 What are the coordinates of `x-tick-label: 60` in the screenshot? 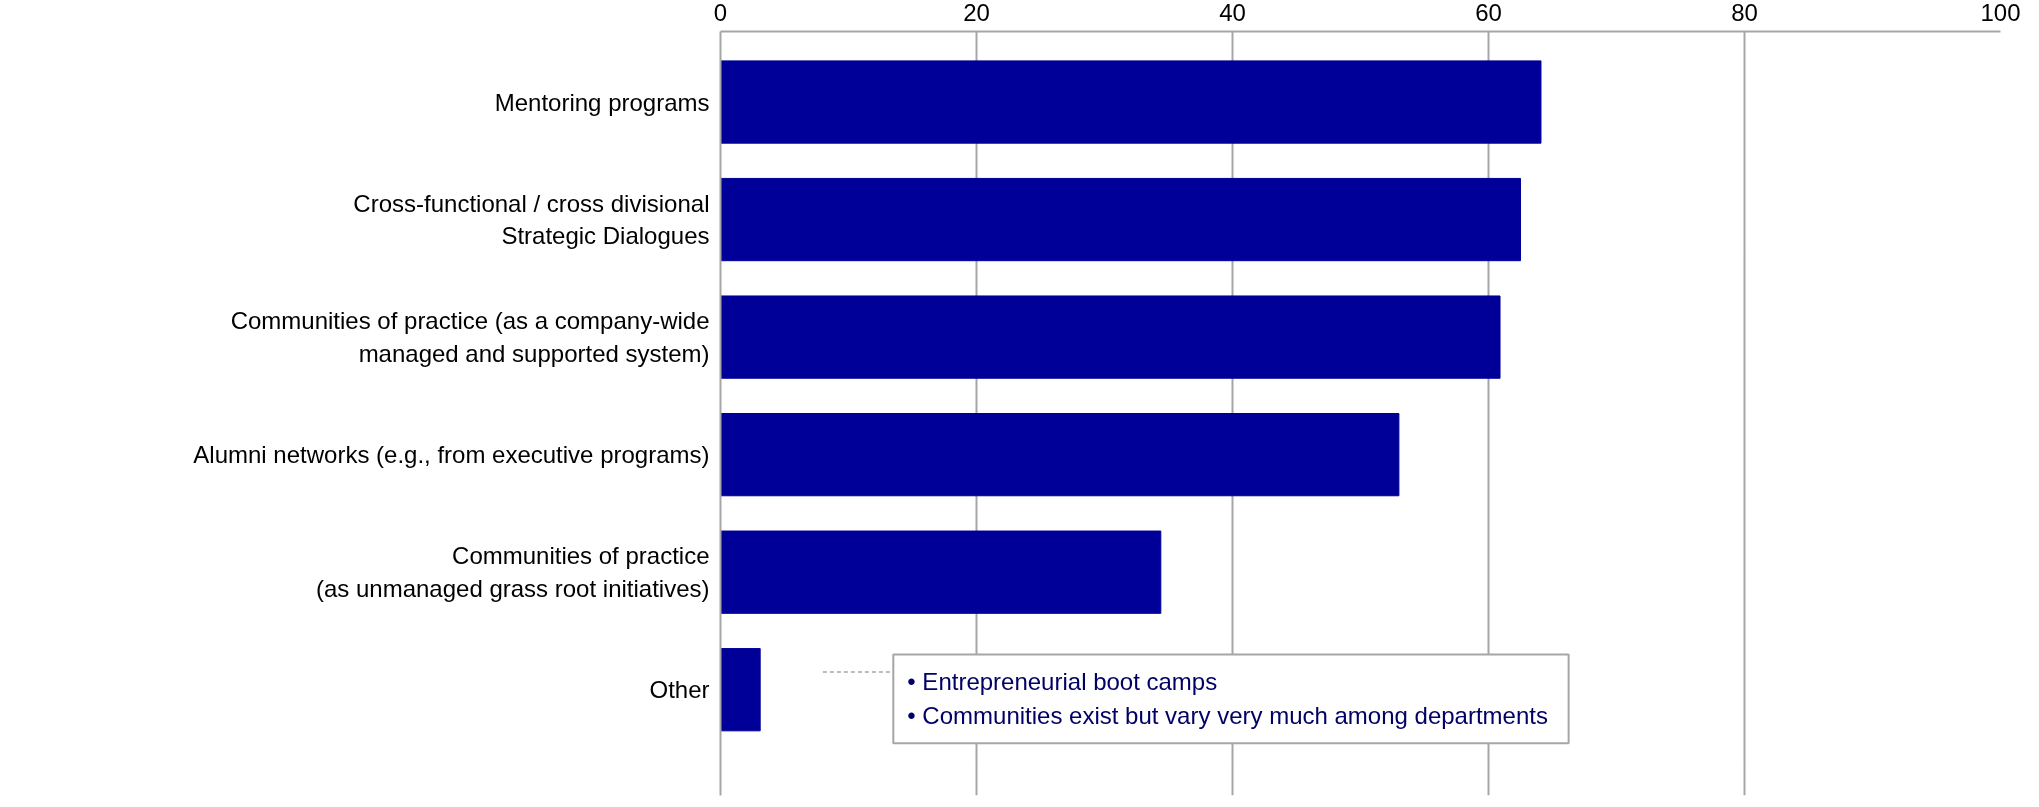 It's located at (1488, 13).